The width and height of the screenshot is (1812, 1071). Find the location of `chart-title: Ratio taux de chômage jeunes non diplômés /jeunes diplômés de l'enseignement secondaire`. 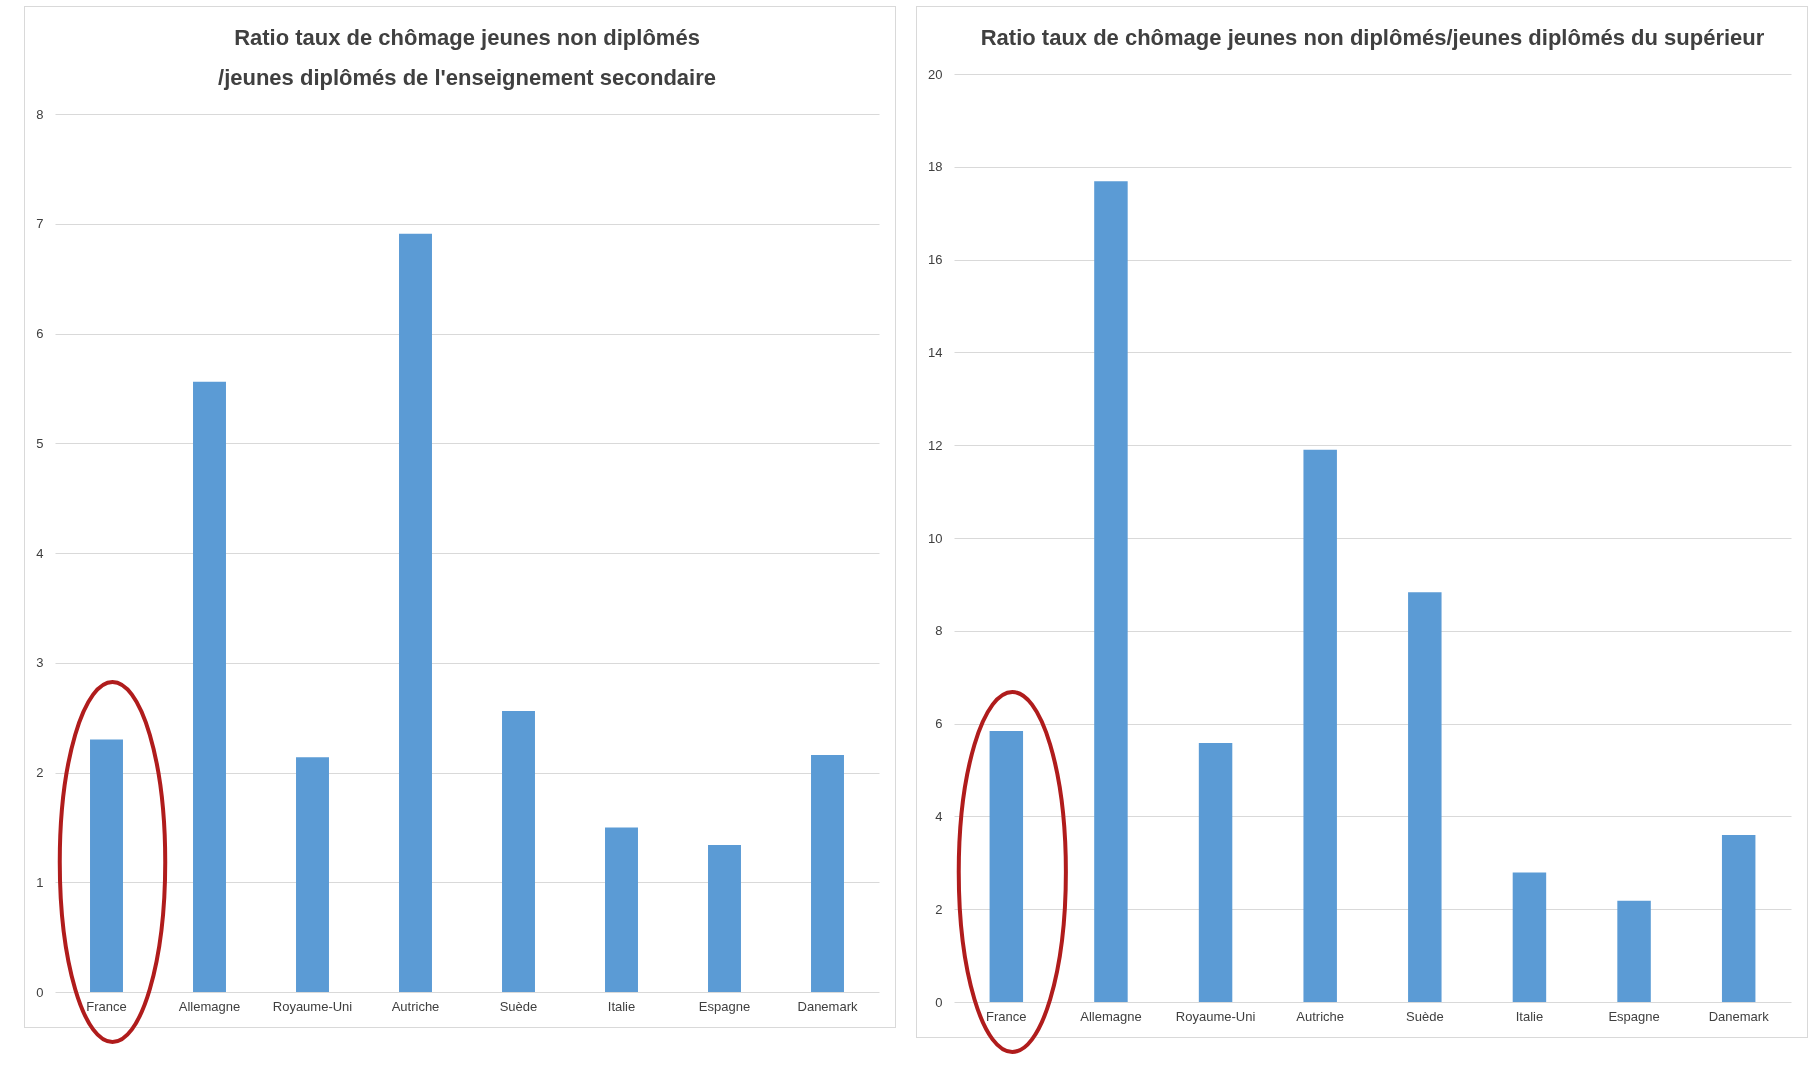

chart-title: Ratio taux de chômage jeunes non diplômés /jeunes diplômés de l'enseignement secondaire is located at coordinates (467, 57).